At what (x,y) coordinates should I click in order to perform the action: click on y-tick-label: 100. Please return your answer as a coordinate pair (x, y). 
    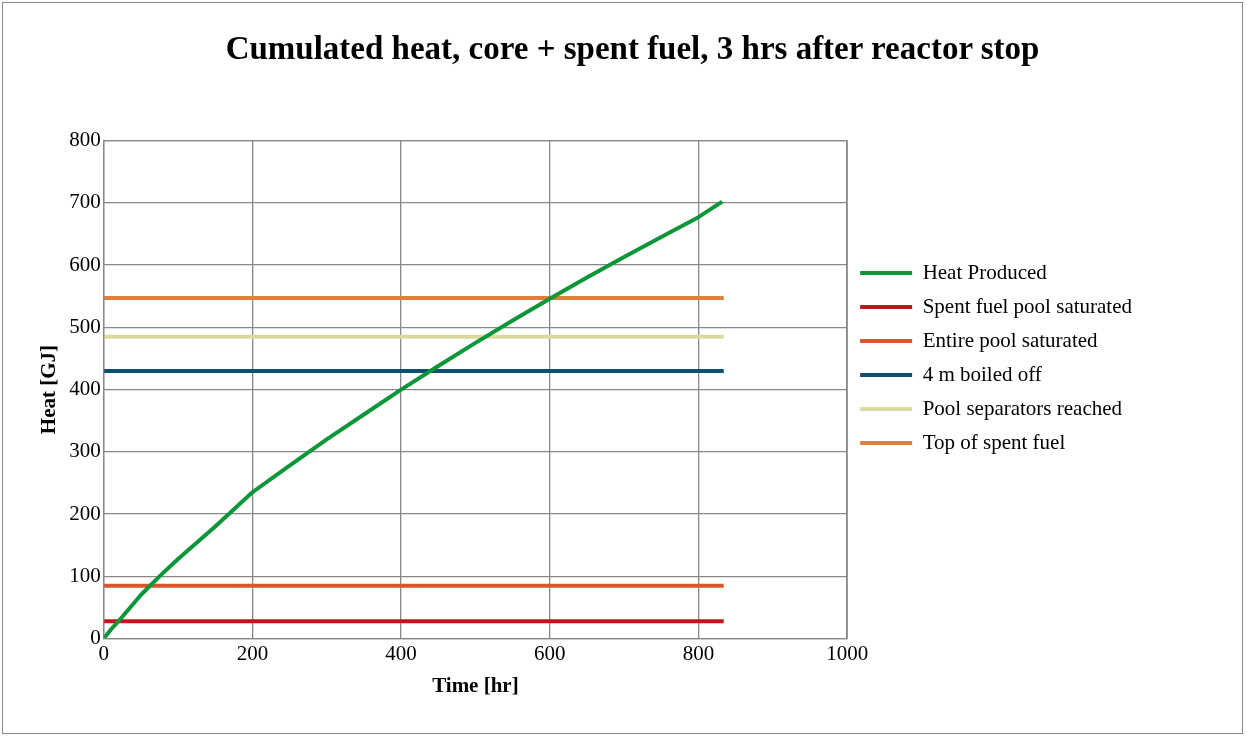
    Looking at the image, I should click on (85, 574).